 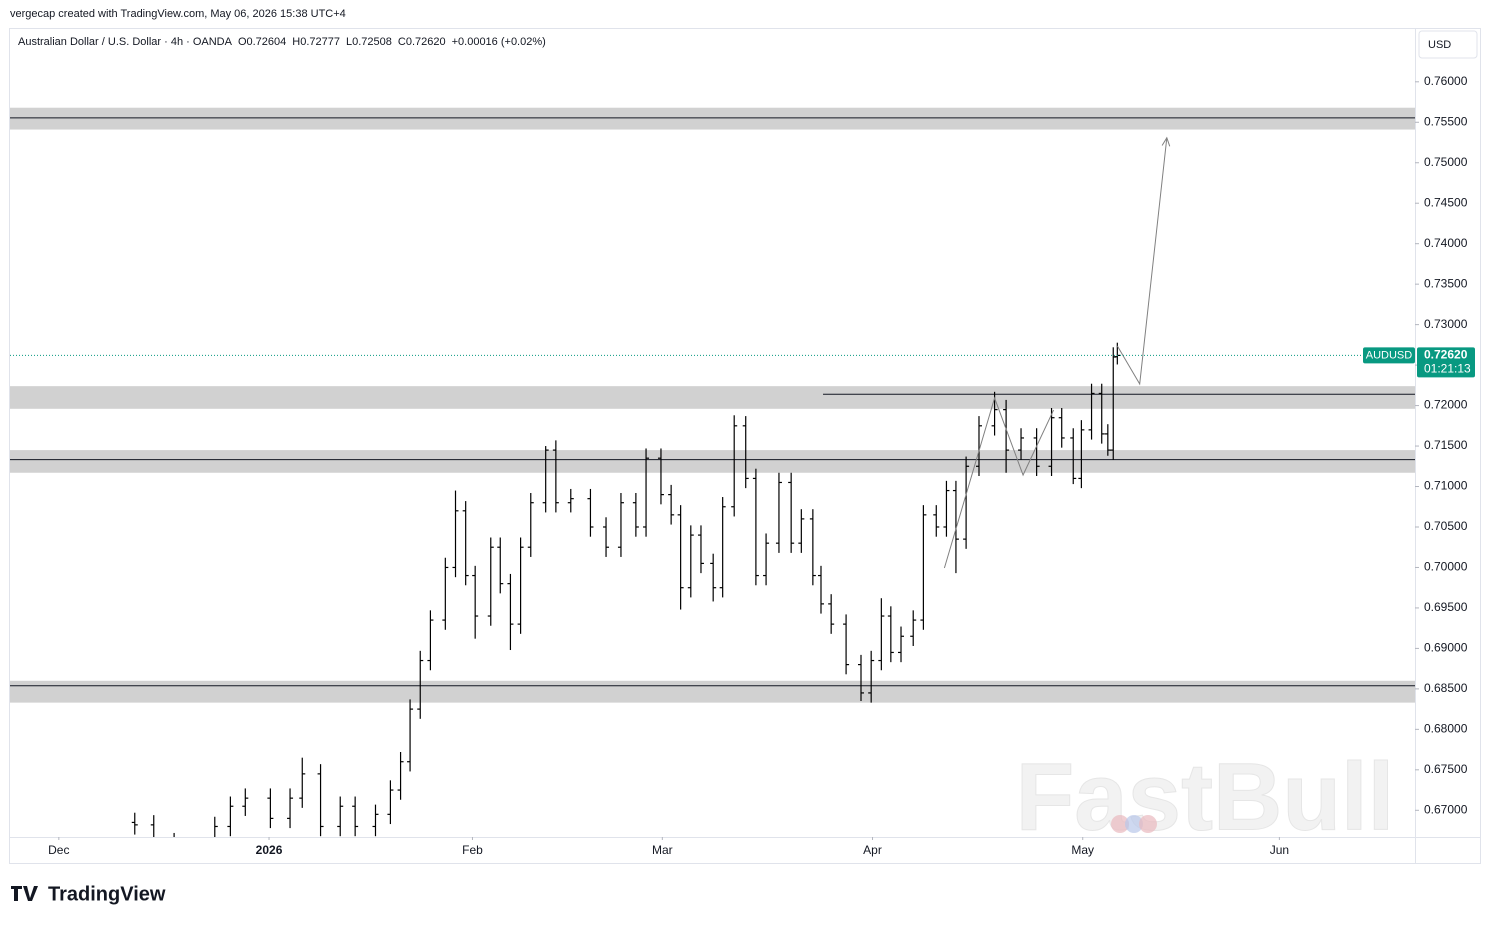 I want to click on legend-value: L0.72508, so click(x=369, y=42).